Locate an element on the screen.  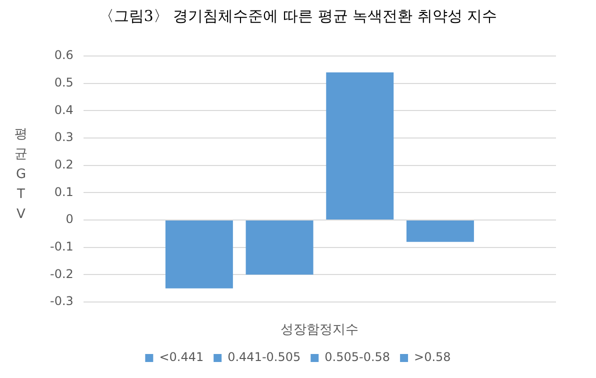
legend-label: 0.441-0.505 is located at coordinates (264, 357).